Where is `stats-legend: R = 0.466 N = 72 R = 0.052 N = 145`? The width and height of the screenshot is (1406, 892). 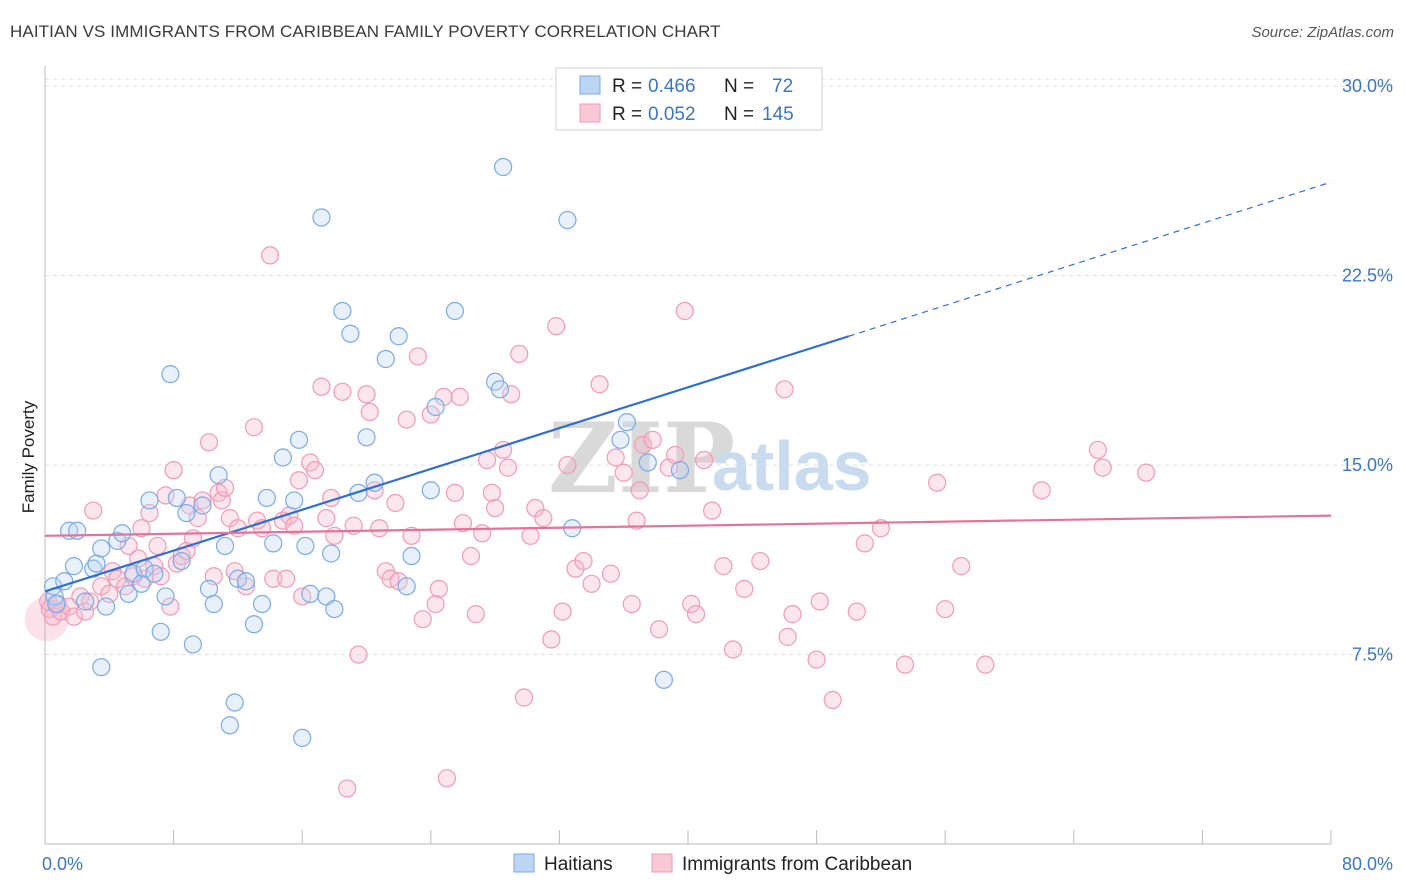
stats-legend: R = 0.466 N = 72 R = 0.052 N = 145 is located at coordinates (689, 99).